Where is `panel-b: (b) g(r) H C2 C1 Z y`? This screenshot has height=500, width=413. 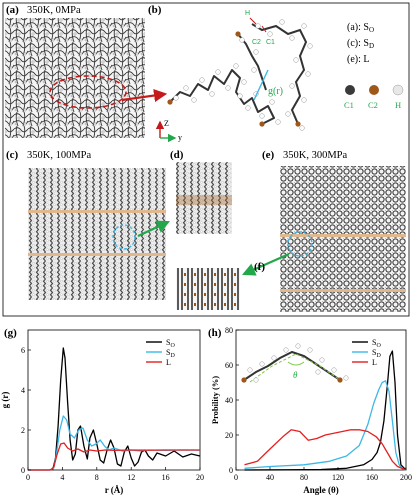
panel-b: (b) g(r) H C2 C1 Z y is located at coordinates (230, 73).